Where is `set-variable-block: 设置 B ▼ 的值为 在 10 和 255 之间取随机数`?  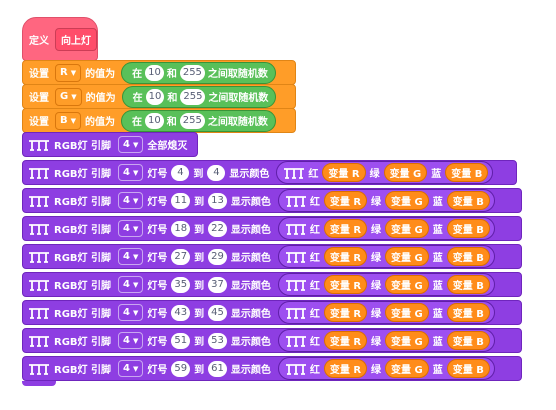 set-variable-block: 设置 B ▼ 的值为 在 10 和 255 之间取随机数 is located at coordinates (159, 120).